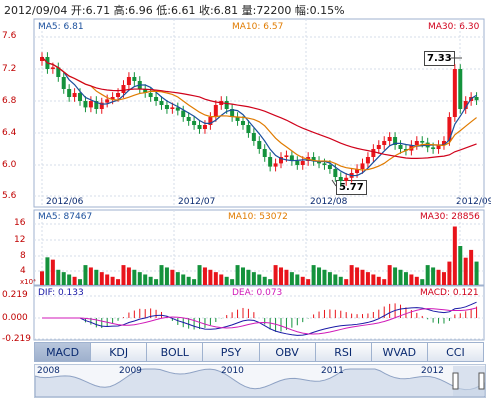  I want to click on price-y-tick: 6.0, so click(9, 165).